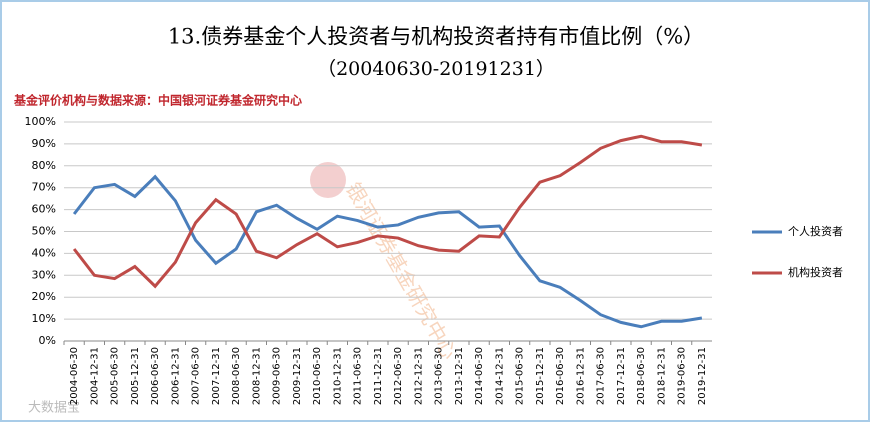 The height and width of the screenshot is (425, 872). I want to click on y-tick-label: 20%, so click(44, 296).